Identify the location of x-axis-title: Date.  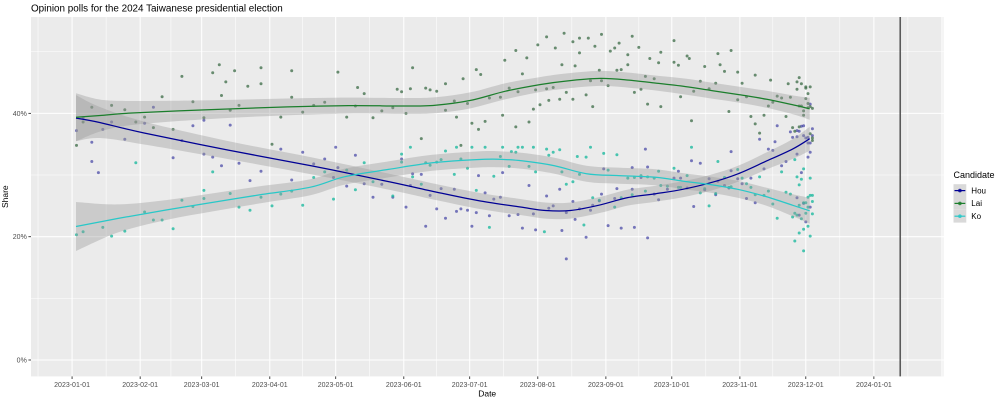
(487, 394).